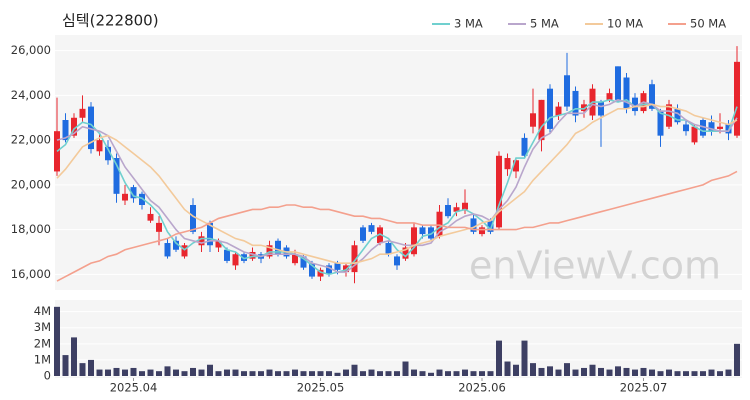 This screenshot has width=750, height=400. What do you see at coordinates (31, 274) in the screenshot?
I see `y-tick-label: 16,000` at bounding box center [31, 274].